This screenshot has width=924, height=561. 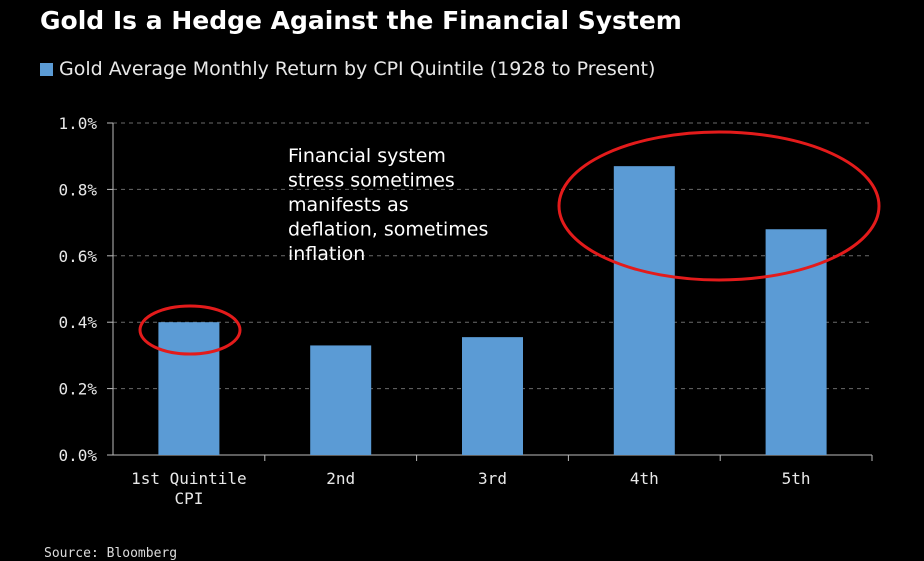 I want to click on y-tick-label: 1.0%, so click(x=77, y=123).